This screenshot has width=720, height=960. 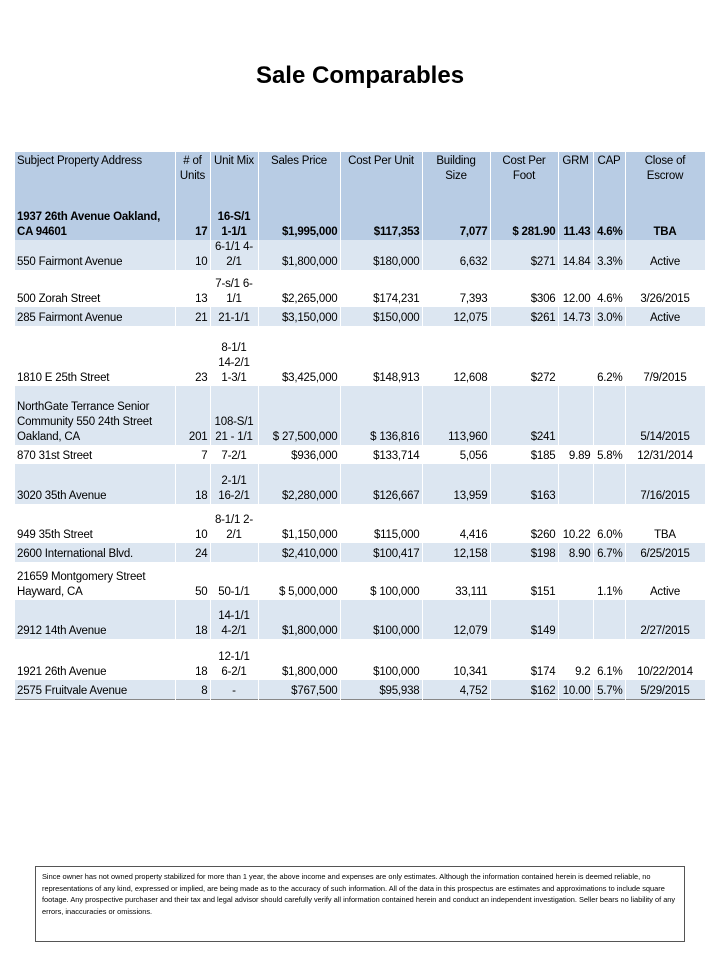 What do you see at coordinates (524, 619) in the screenshot?
I see `table-cell: $149` at bounding box center [524, 619].